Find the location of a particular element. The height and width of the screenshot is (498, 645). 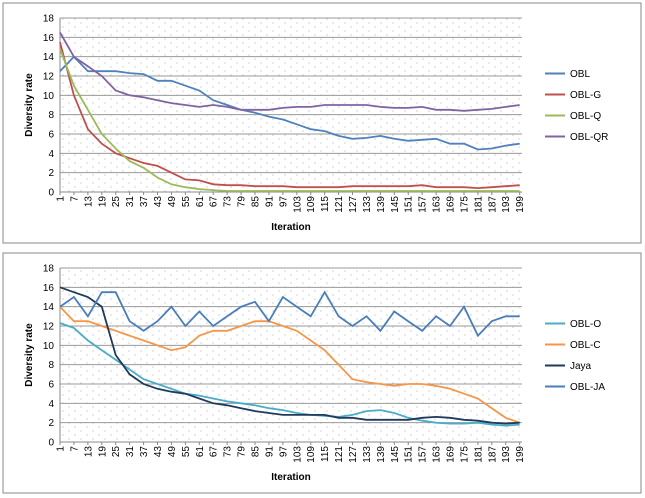

x-tick-label: 133 is located at coordinates (367, 204).